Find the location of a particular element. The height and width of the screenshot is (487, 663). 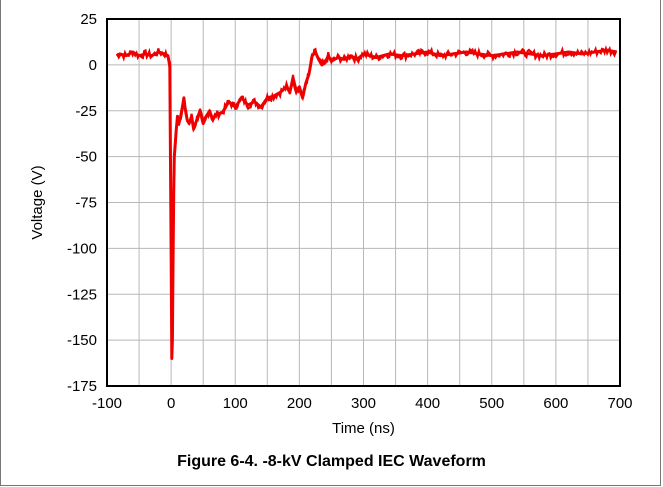

x-tick-label: 200 is located at coordinates (299, 403).